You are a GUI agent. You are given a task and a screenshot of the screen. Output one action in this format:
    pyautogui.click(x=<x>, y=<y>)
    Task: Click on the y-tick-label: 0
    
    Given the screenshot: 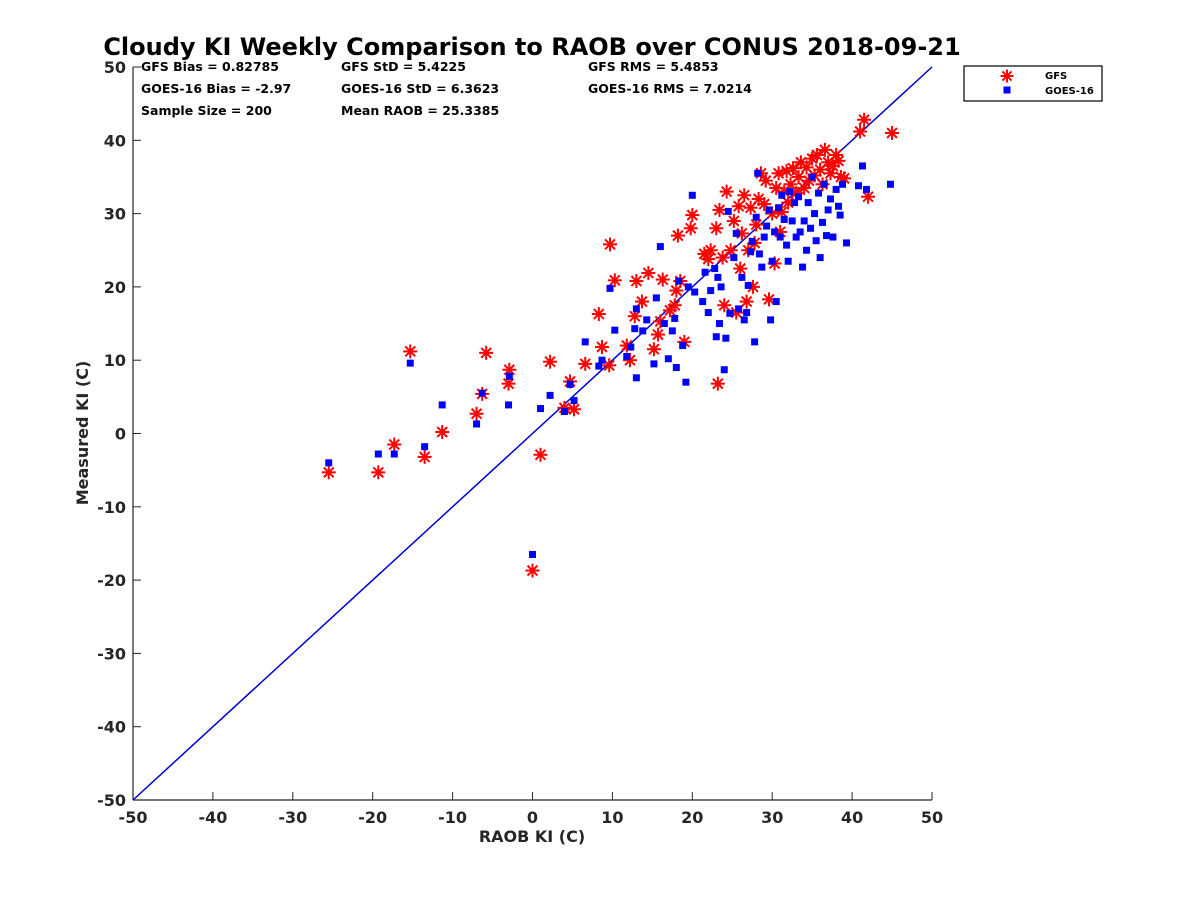 What is the action you would take?
    pyautogui.click(x=120, y=434)
    